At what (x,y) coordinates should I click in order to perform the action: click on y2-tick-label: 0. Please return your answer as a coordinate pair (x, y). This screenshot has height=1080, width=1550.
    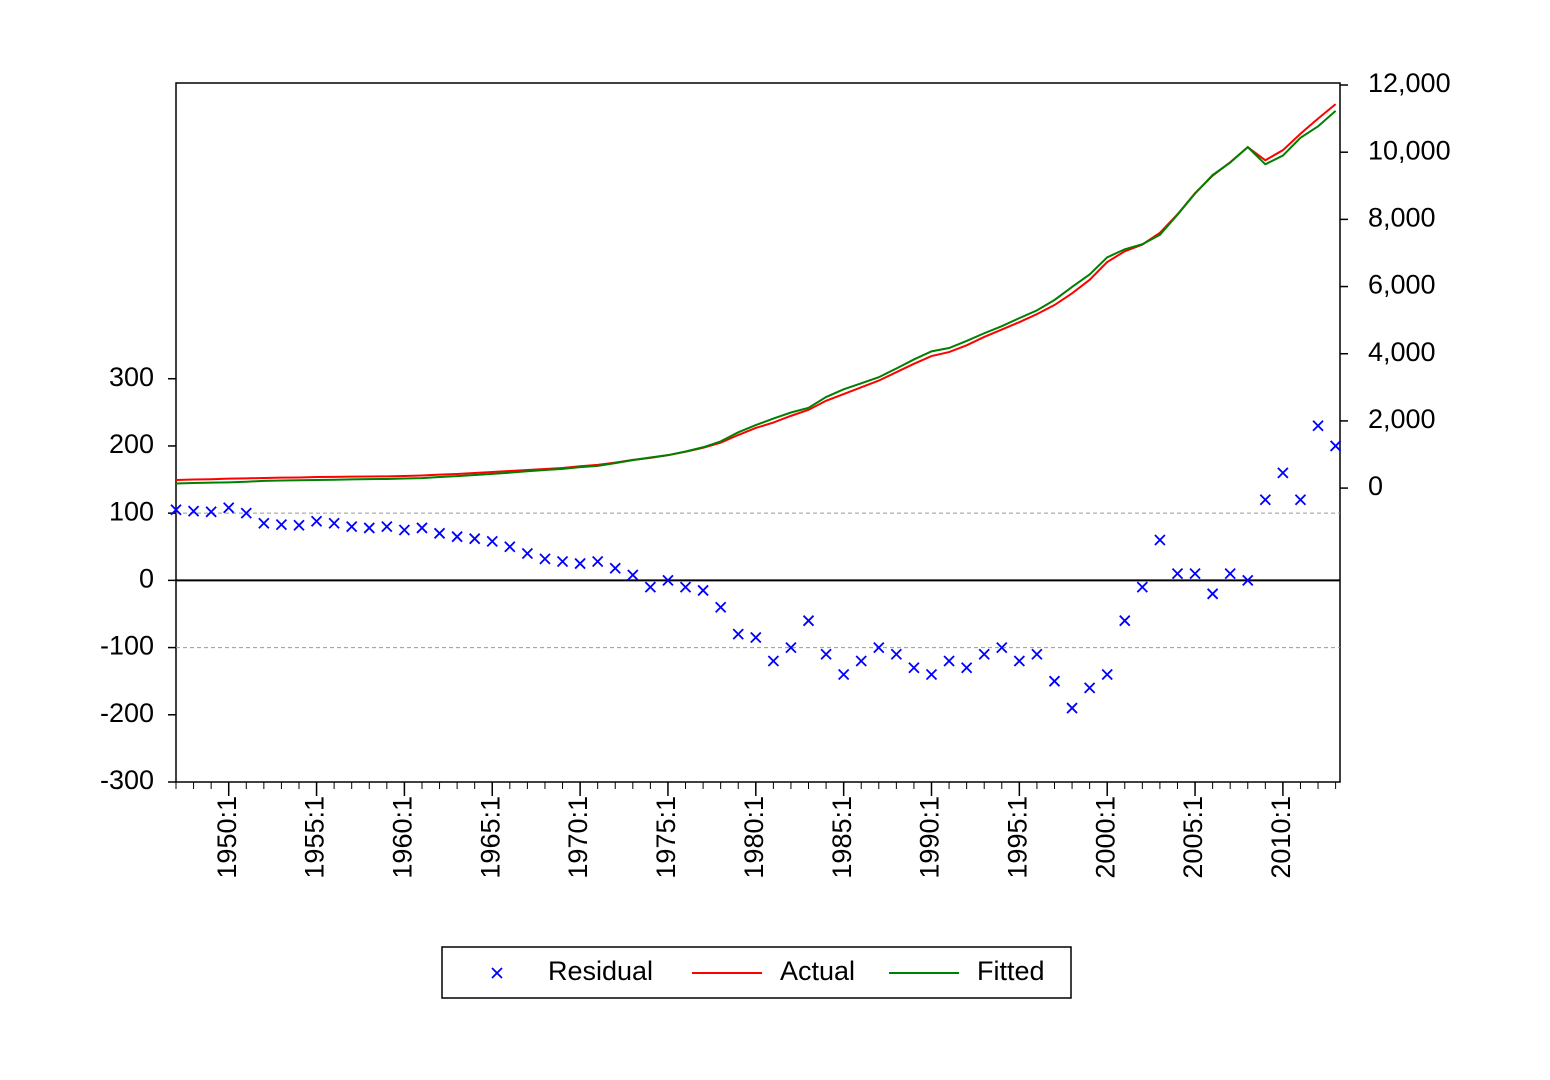
    Looking at the image, I should click on (1375, 486).